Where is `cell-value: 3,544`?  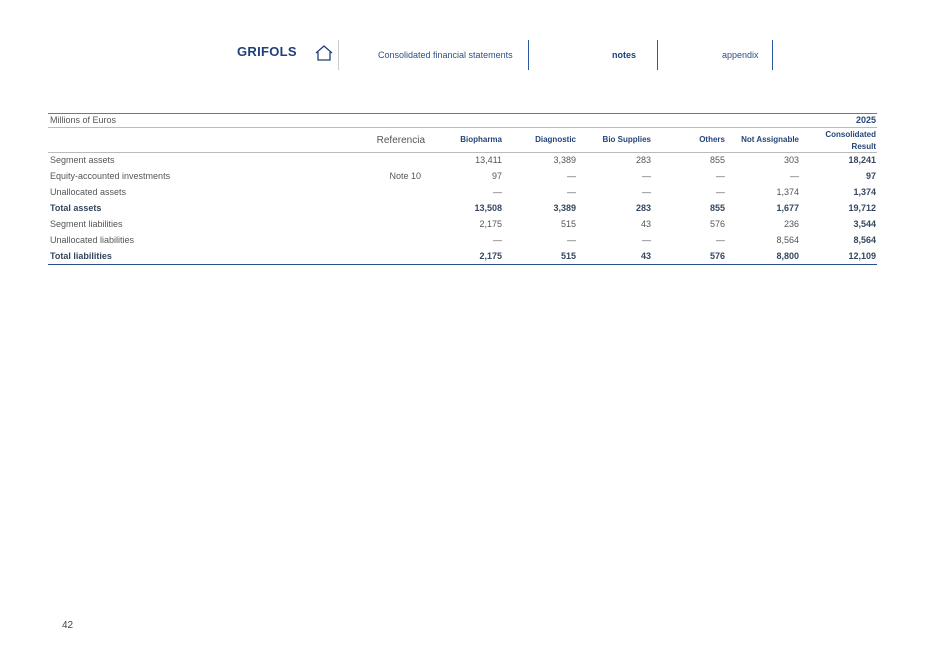
cell-value: 3,544 is located at coordinates (864, 224).